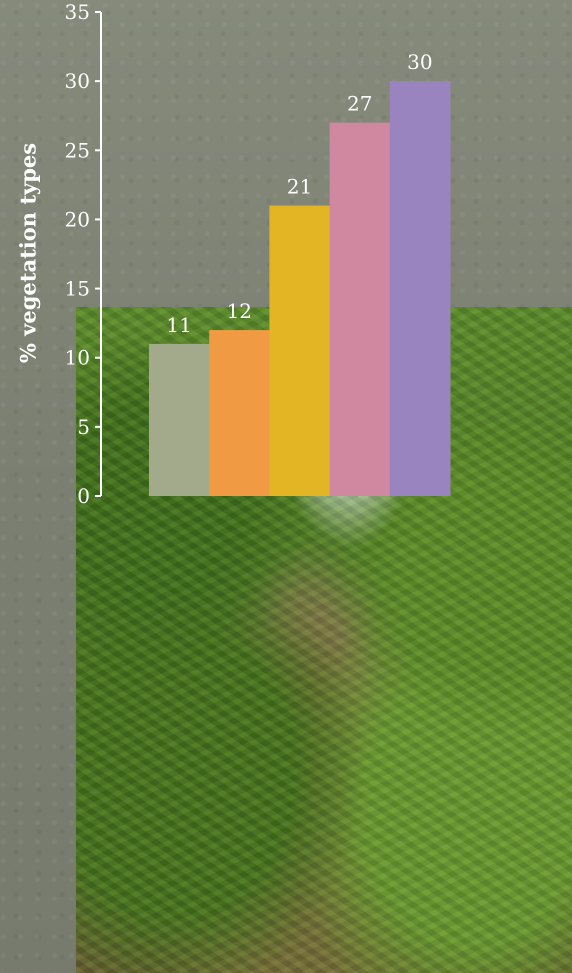 The height and width of the screenshot is (973, 572). I want to click on data-label-5: 30, so click(419, 62).